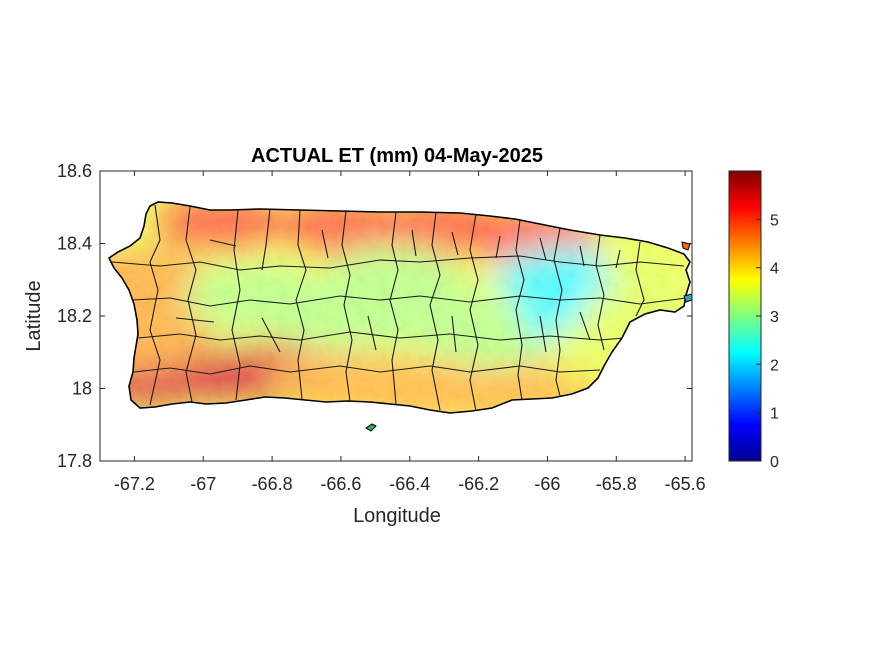 The image size is (875, 656). Describe the element at coordinates (774, 317) in the screenshot. I see `colorbar-tick-label: 3` at that location.